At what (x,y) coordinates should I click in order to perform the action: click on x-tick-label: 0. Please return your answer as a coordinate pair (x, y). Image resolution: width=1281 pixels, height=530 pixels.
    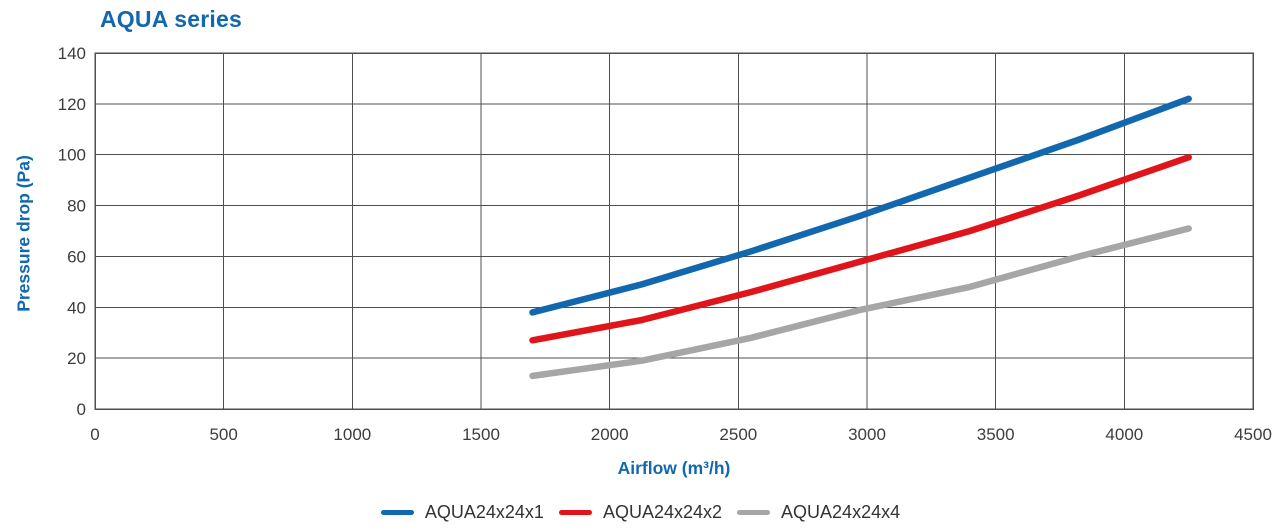
    Looking at the image, I should click on (94, 434).